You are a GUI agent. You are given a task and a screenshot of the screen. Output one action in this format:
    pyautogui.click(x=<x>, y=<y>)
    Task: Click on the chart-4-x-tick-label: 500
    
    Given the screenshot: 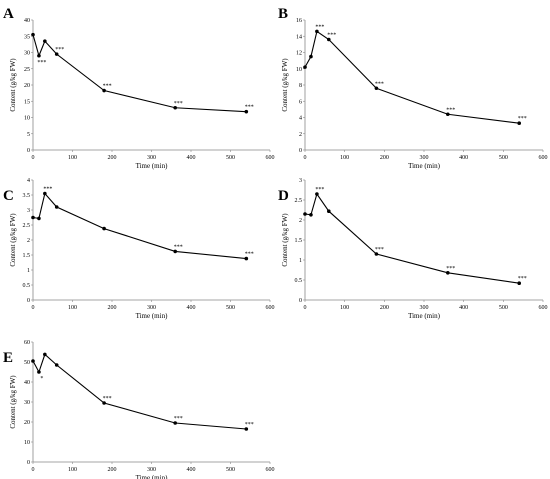 What is the action you would take?
    pyautogui.click(x=503, y=308)
    